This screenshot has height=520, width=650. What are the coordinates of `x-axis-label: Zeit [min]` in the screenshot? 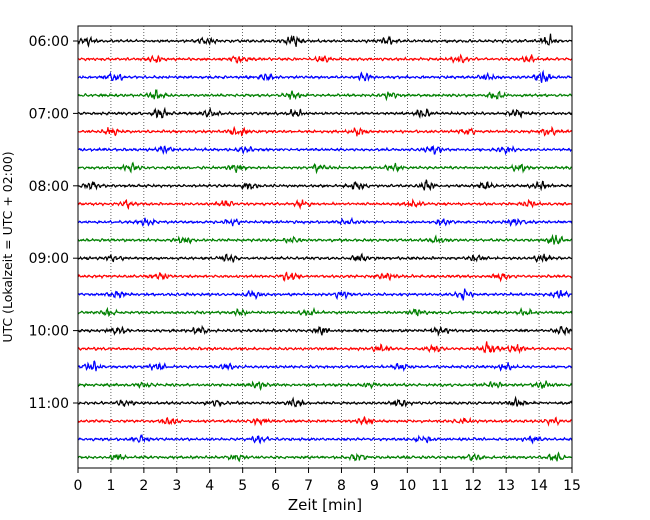 It's located at (325, 505).